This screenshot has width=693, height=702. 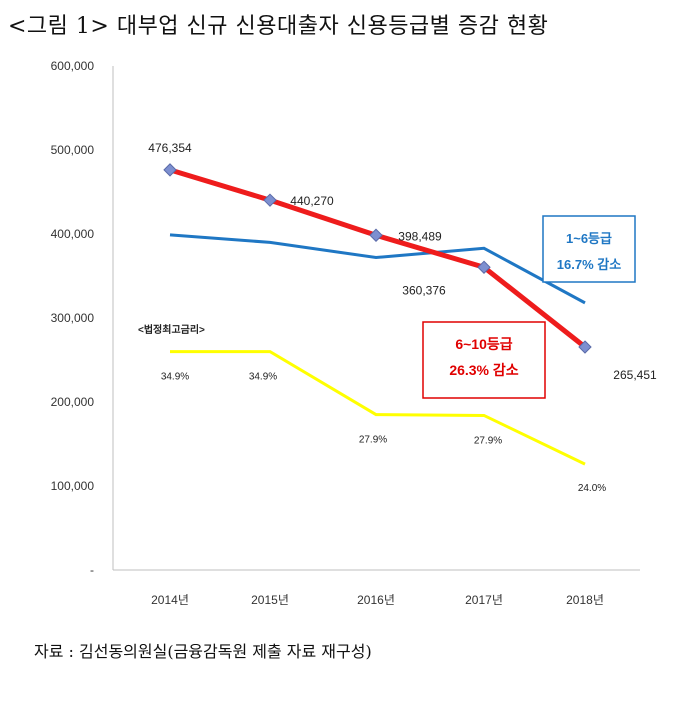 I want to click on y-tick-label: 300,000, so click(x=73, y=318).